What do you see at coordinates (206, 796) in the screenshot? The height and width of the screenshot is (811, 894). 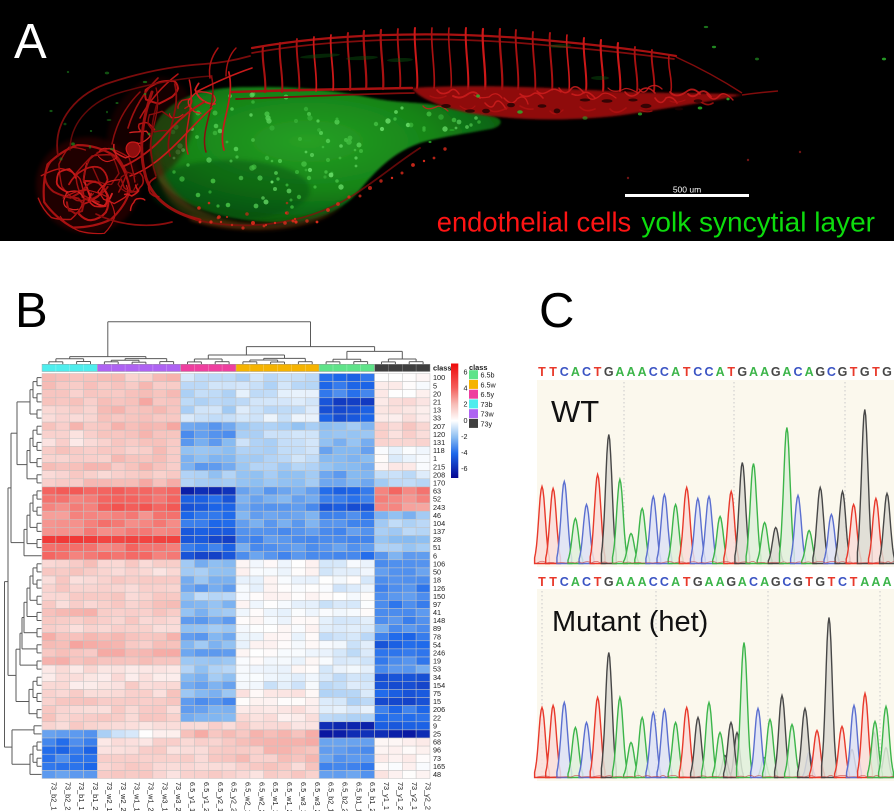 I see `svg-text: 6.5_y1_2` at bounding box center [206, 796].